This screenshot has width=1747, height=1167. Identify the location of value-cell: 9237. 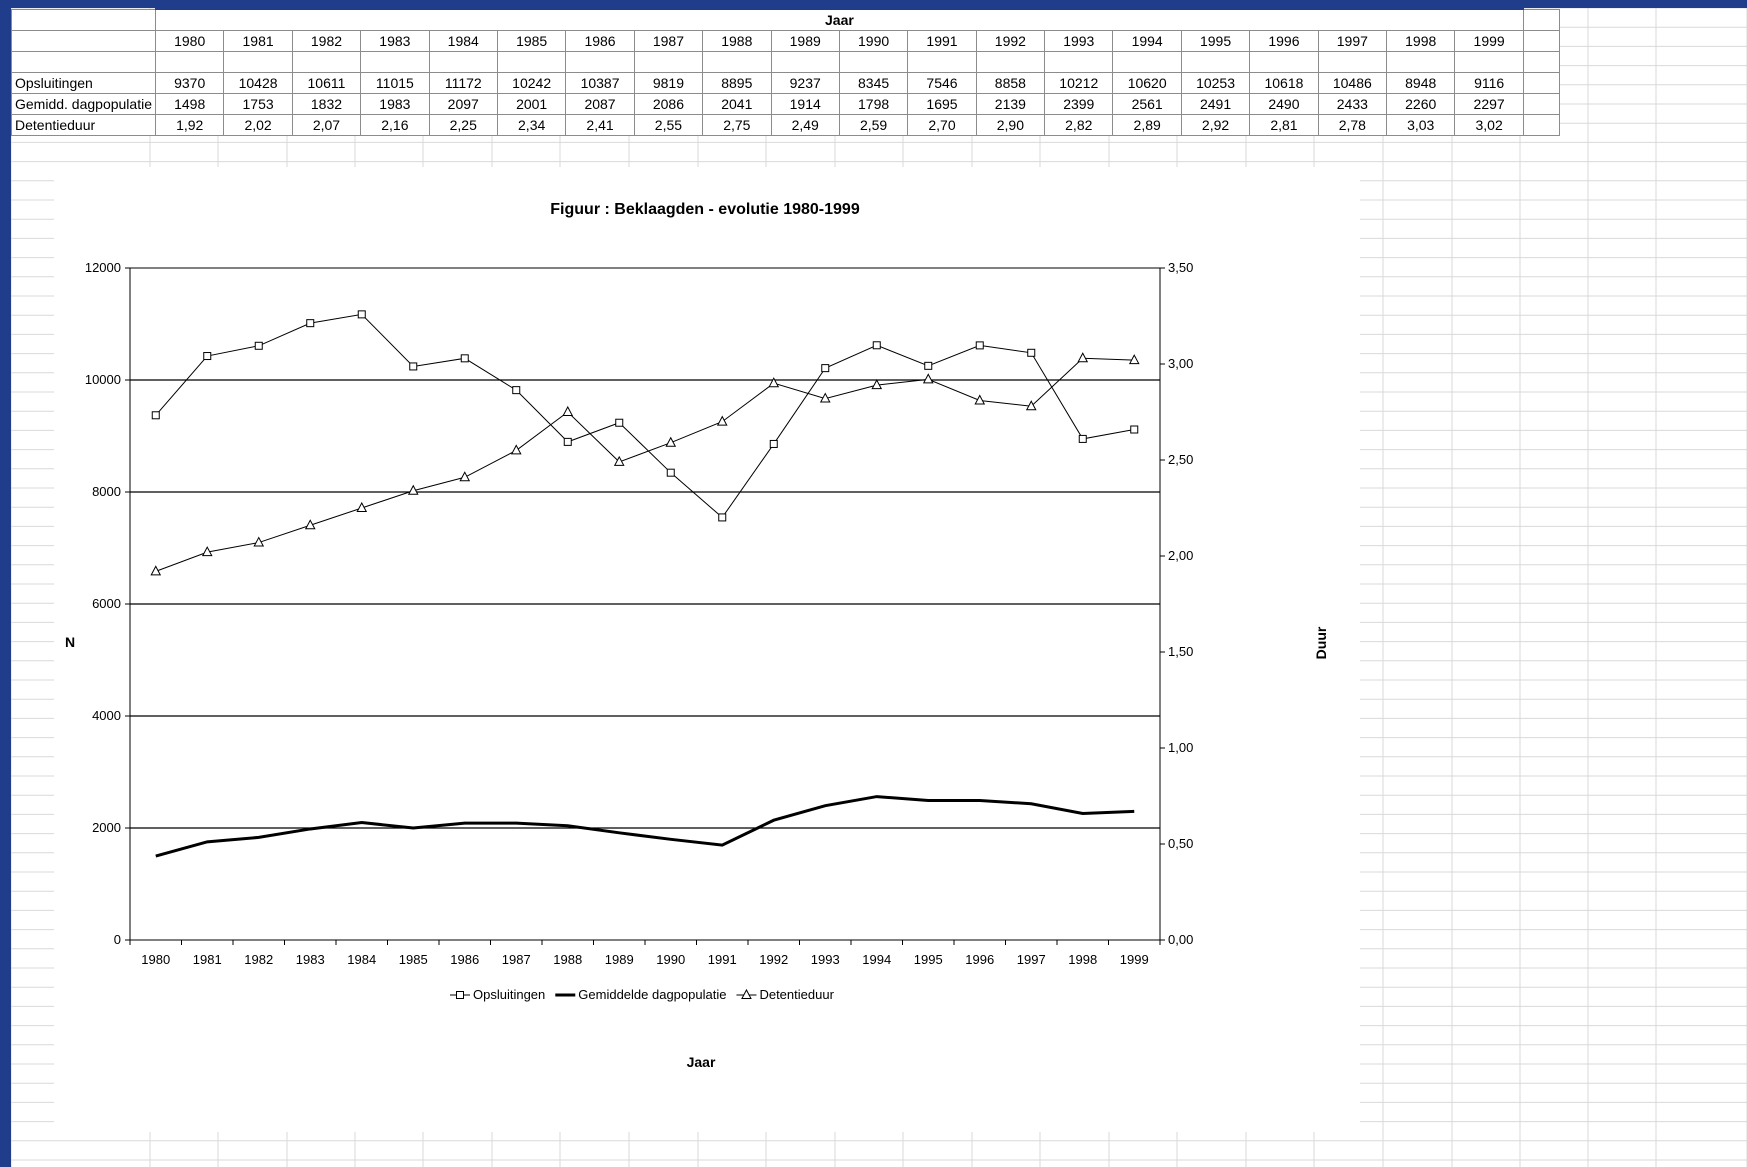
(805, 83).